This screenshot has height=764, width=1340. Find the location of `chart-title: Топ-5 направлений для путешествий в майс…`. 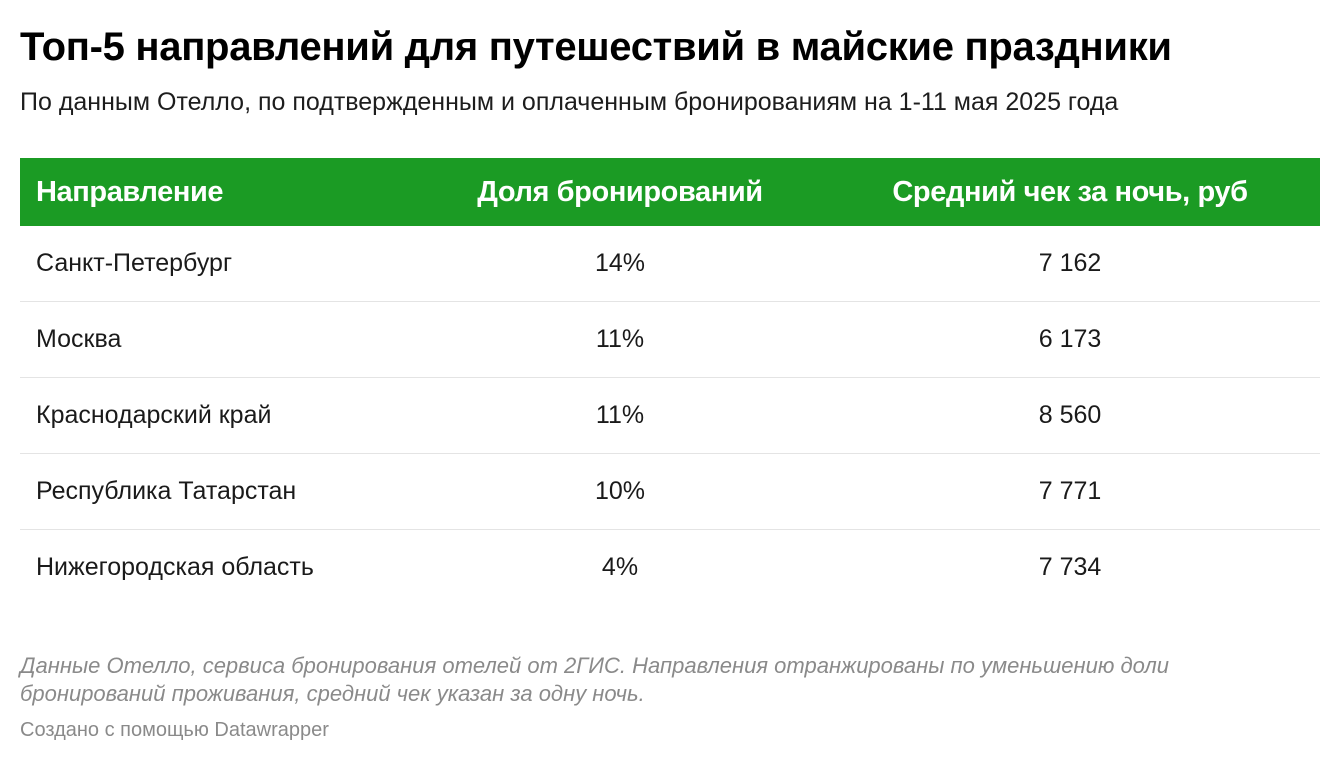

chart-title: Топ-5 направлений для путешествий в майс… is located at coordinates (596, 47).